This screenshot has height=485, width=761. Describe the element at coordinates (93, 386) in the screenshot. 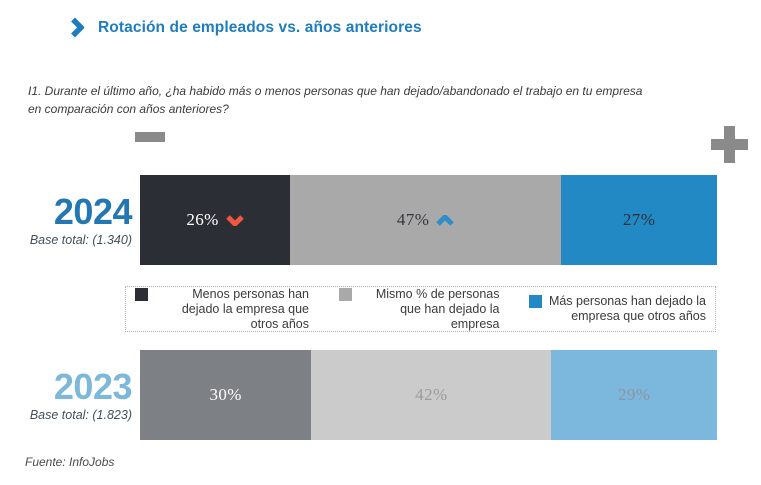

I see `year-label: 2023` at that location.